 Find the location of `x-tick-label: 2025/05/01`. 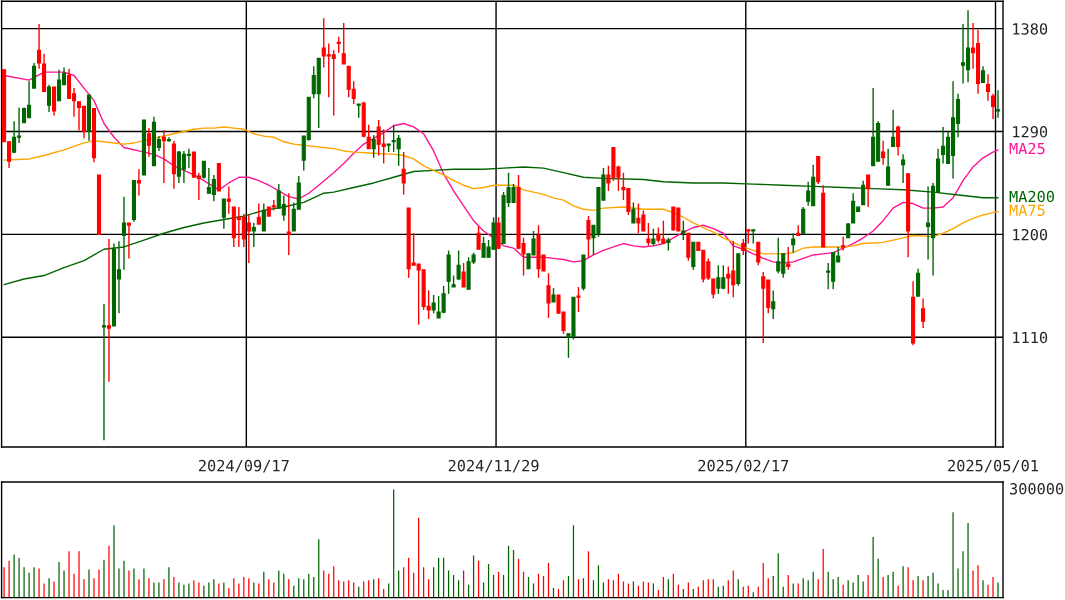

x-tick-label: 2025/05/01 is located at coordinates (993, 466).